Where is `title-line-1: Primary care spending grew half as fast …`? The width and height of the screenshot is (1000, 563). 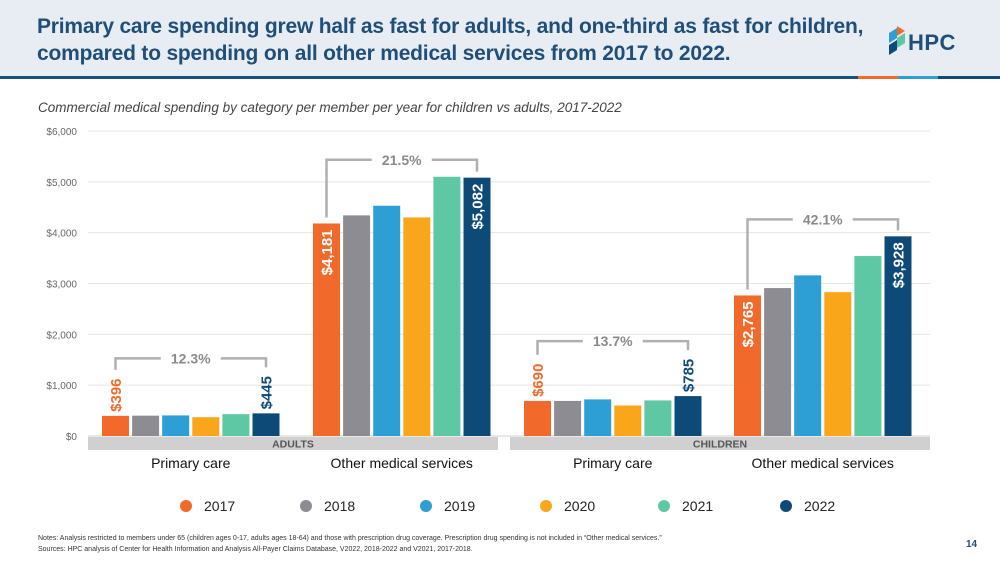 title-line-1: Primary care spending grew half as fast … is located at coordinates (450, 26).